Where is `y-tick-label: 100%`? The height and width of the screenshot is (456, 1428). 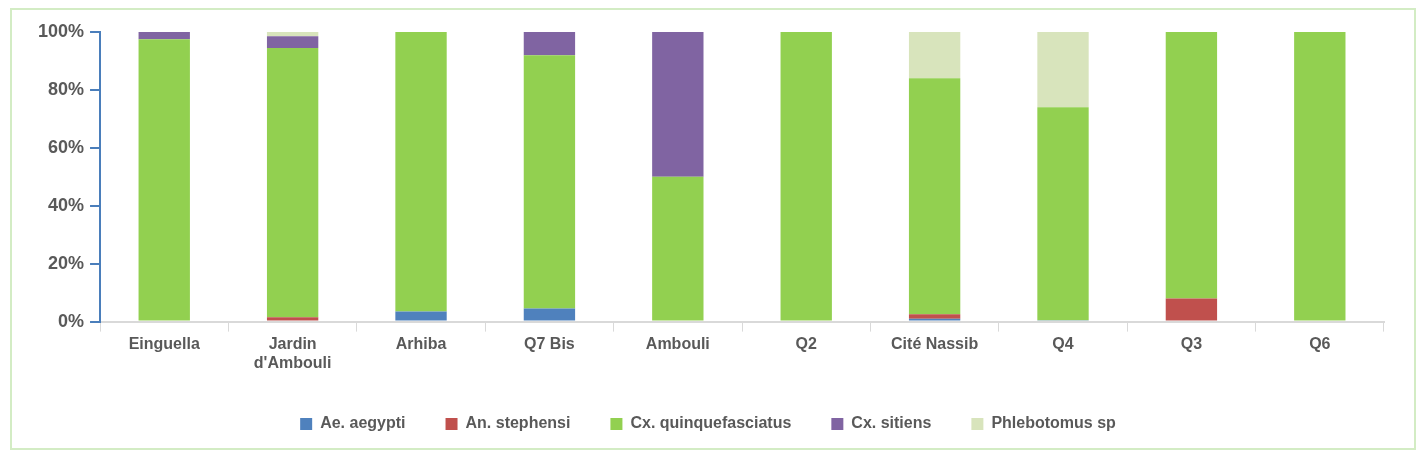
y-tick-label: 100% is located at coordinates (61, 30).